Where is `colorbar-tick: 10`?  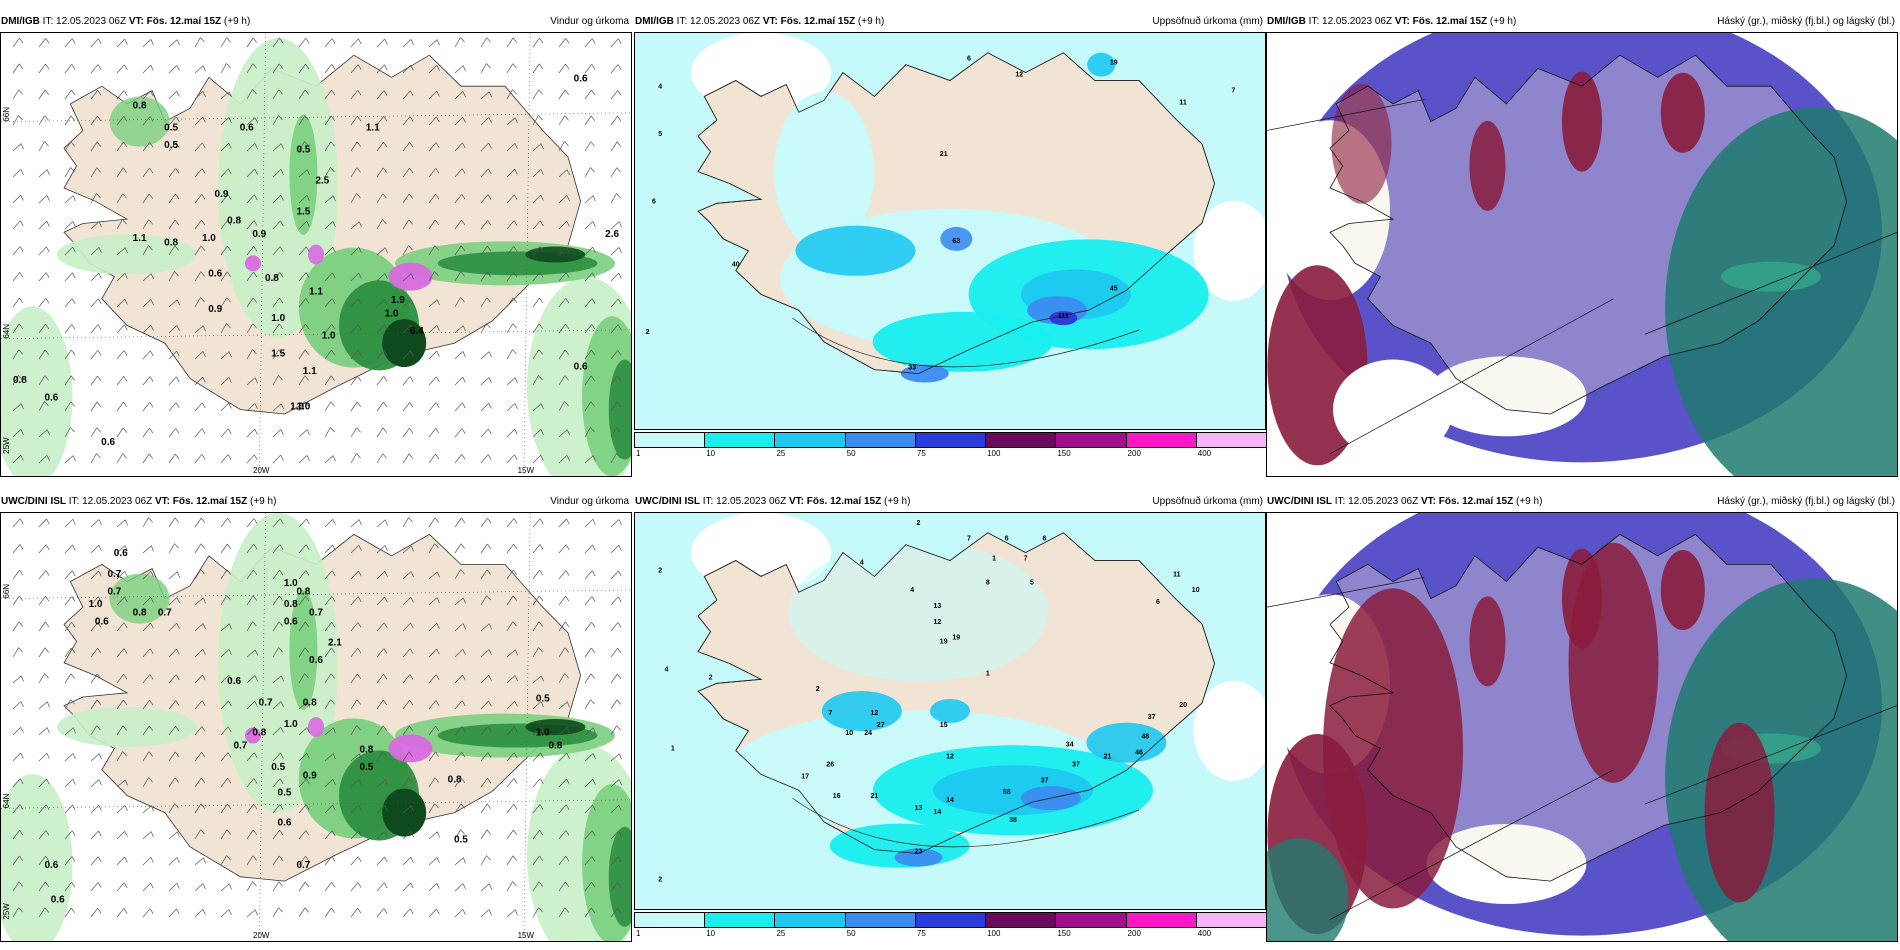
colorbar-tick: 10 is located at coordinates (711, 453).